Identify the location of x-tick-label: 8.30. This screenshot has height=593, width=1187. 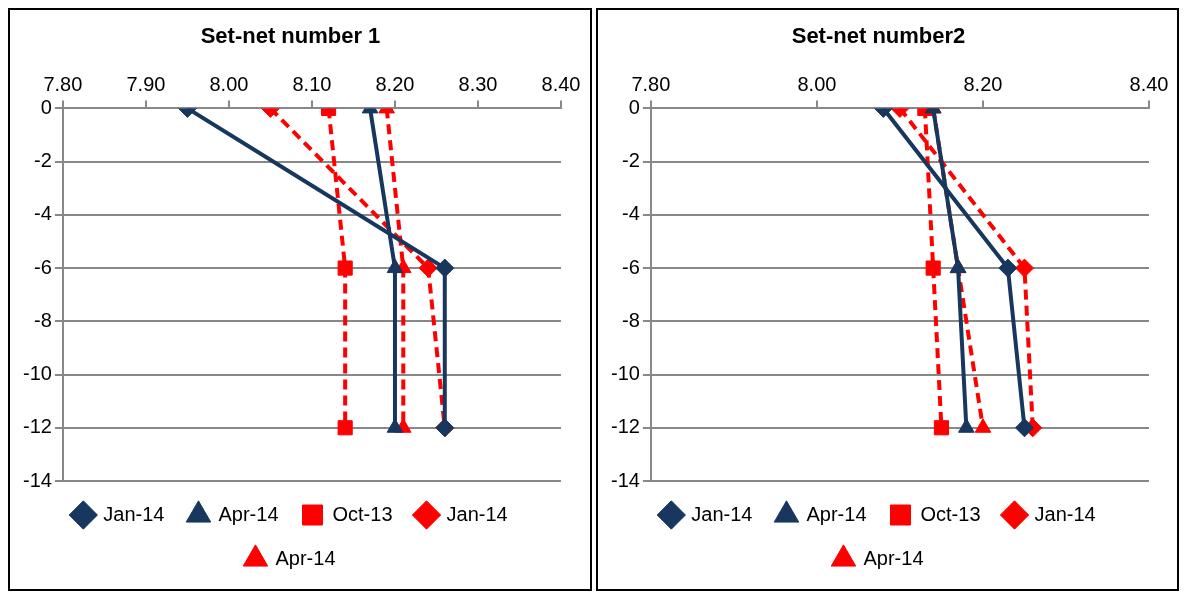
(478, 83).